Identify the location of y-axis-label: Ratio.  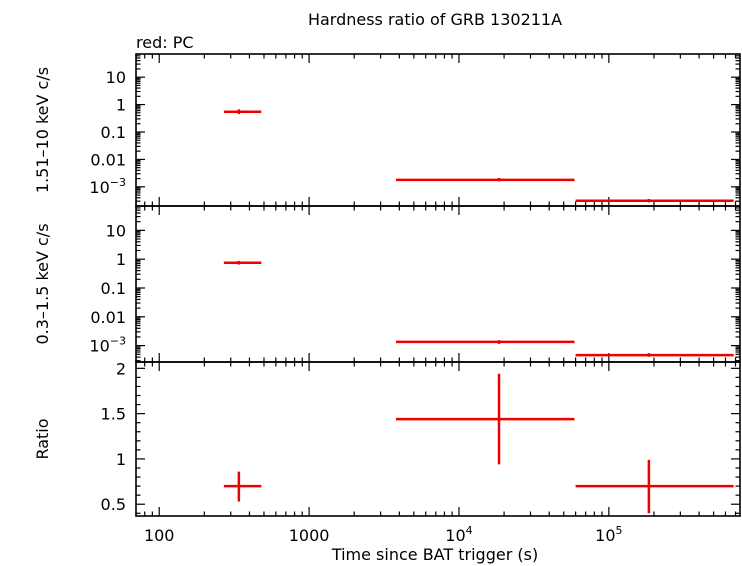
(42, 438).